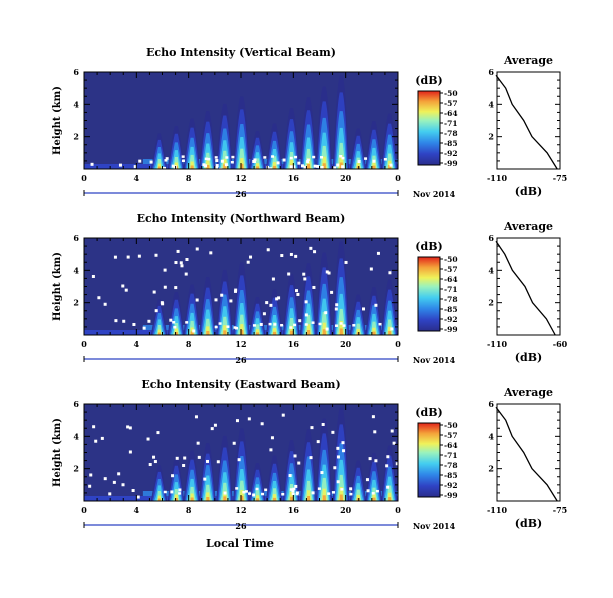 The width and height of the screenshot is (613, 598). What do you see at coordinates (137, 510) in the screenshot?
I see `x-tick-label: 4` at bounding box center [137, 510].